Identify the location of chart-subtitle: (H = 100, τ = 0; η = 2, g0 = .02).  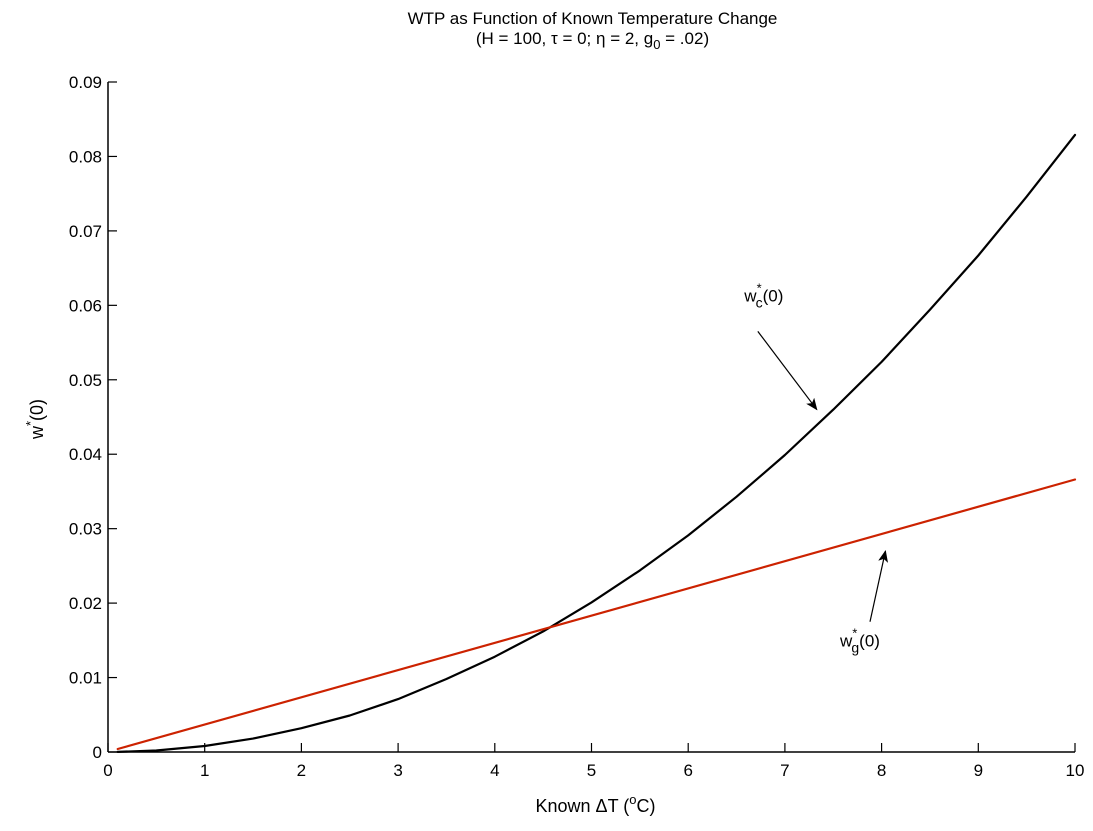
(592, 40).